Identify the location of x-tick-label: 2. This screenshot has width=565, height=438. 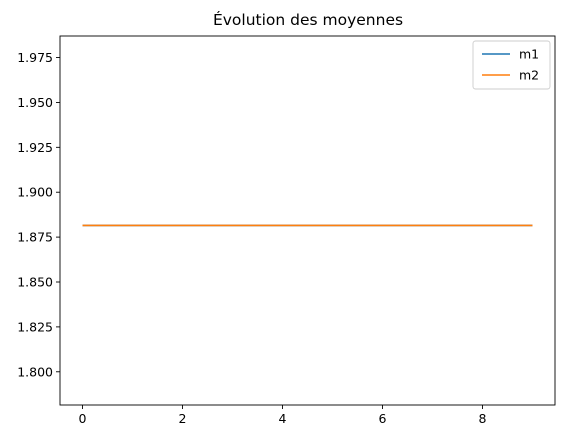
(183, 418).